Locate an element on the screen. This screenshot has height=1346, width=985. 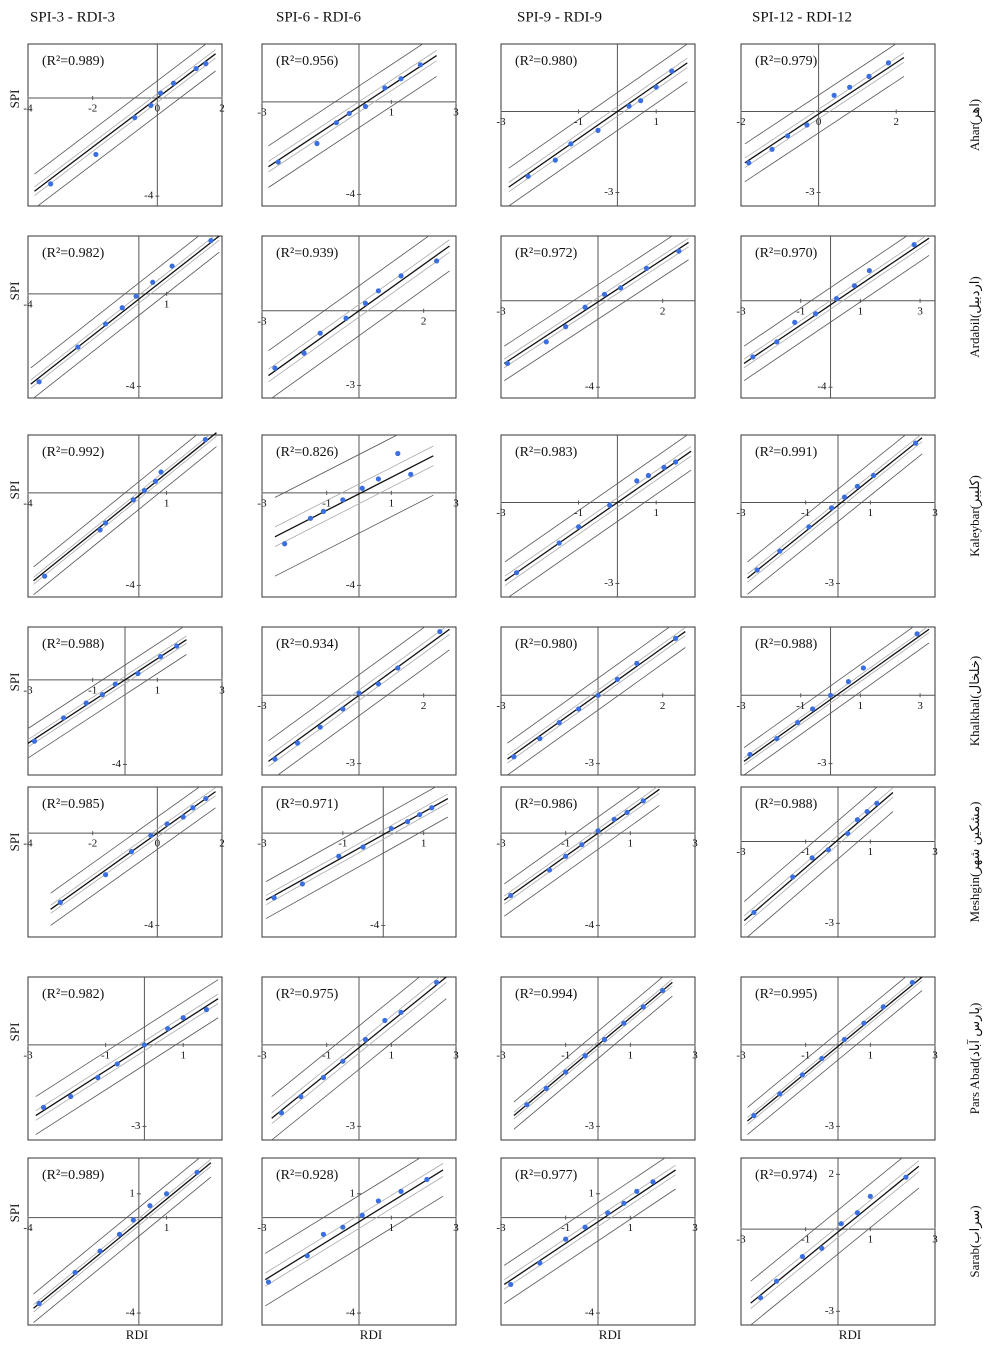
column-title: SPI-6 - RDI-6 is located at coordinates (318, 17).